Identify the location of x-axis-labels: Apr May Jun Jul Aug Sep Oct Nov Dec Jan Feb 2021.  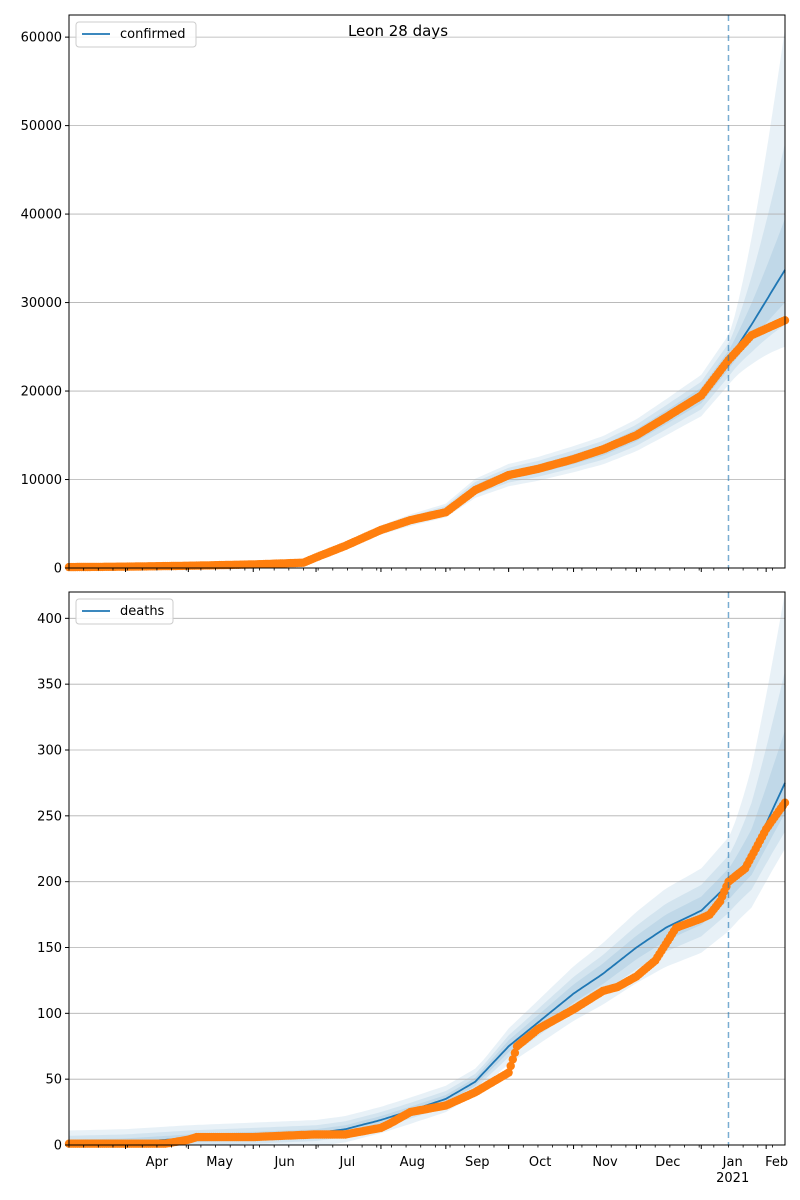
(467, 1170).